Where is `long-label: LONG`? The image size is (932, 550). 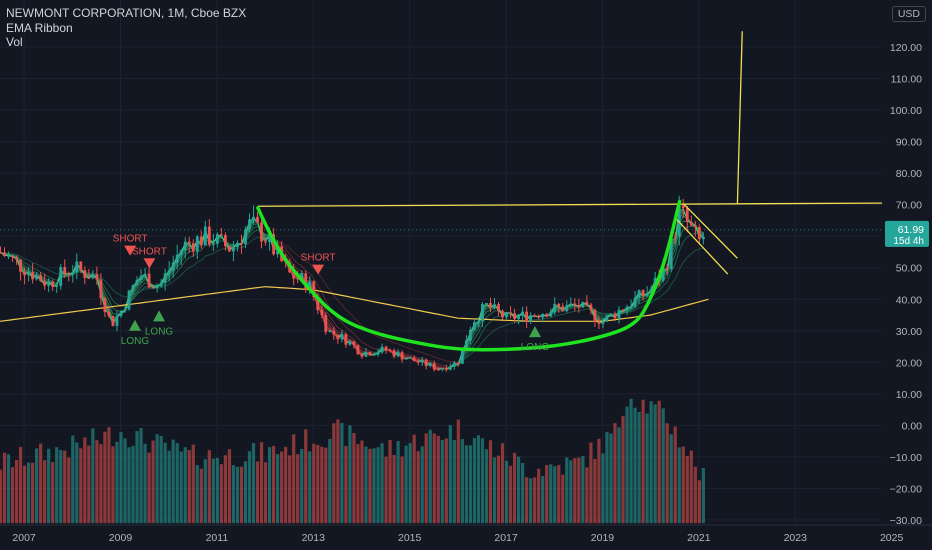
long-label: LONG is located at coordinates (535, 347).